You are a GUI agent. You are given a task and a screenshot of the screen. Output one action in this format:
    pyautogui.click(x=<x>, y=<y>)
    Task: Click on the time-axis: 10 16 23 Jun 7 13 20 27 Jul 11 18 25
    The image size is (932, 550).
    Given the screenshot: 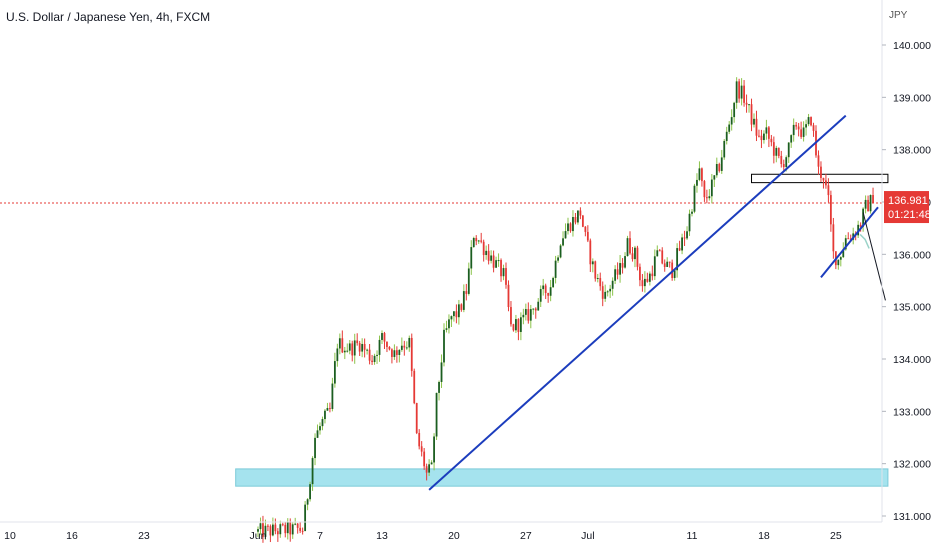 What is the action you would take?
    pyautogui.click(x=423, y=536)
    